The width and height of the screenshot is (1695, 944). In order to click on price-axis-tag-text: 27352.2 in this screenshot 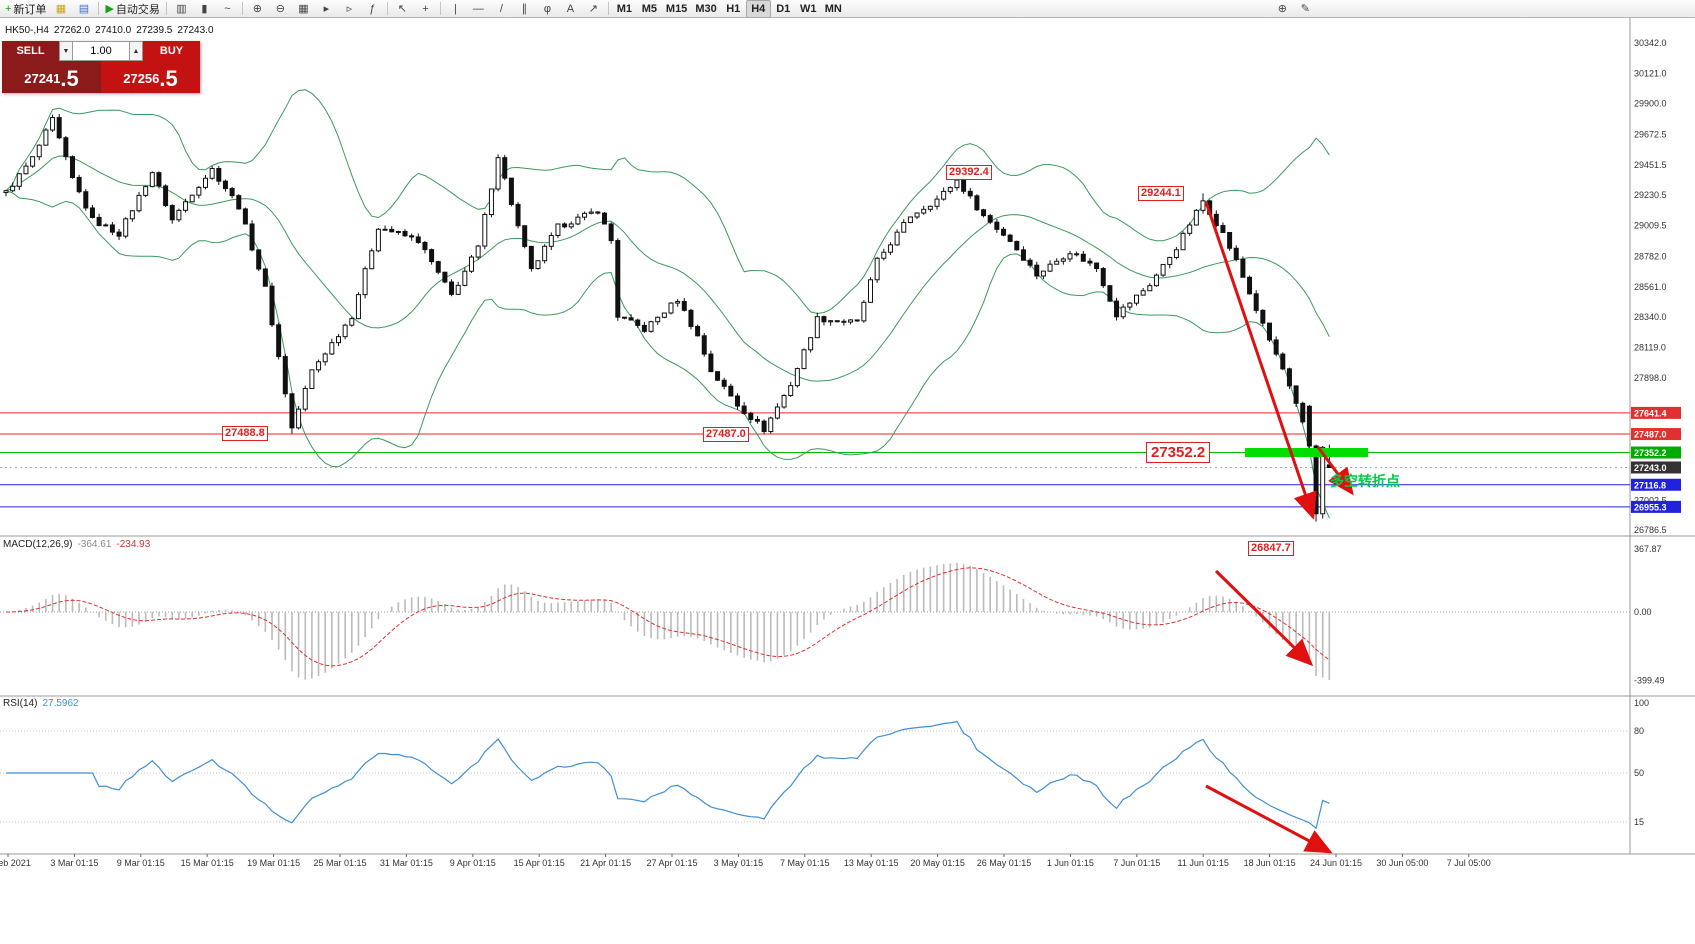, I will do `click(1650, 453)`.